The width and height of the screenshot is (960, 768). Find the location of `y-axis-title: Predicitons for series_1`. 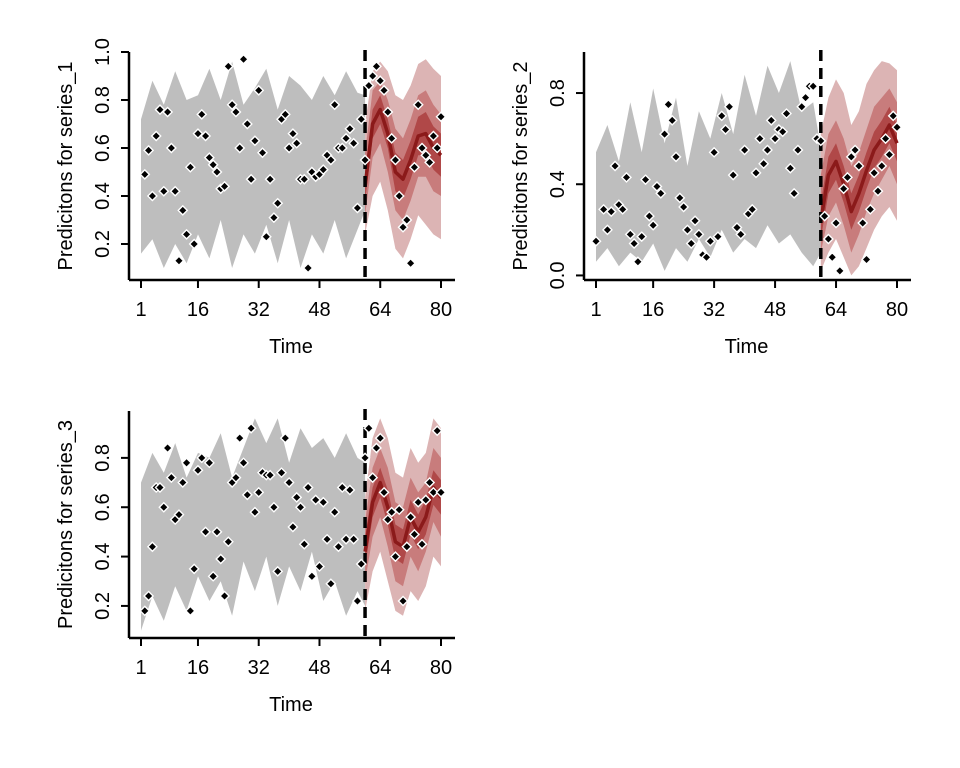

y-axis-title: Predicitons for series_1 is located at coordinates (66, 166).